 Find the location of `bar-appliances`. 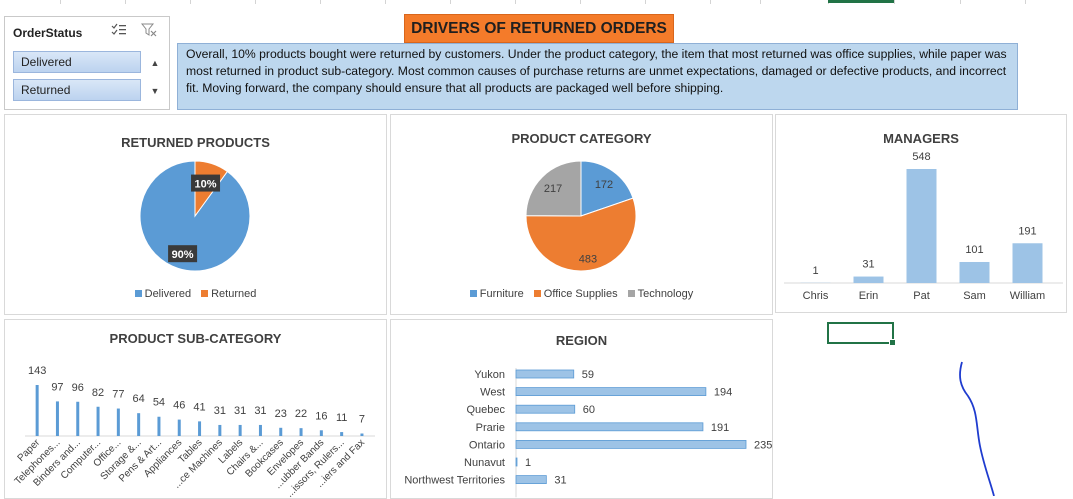

bar-appliances is located at coordinates (179, 428).